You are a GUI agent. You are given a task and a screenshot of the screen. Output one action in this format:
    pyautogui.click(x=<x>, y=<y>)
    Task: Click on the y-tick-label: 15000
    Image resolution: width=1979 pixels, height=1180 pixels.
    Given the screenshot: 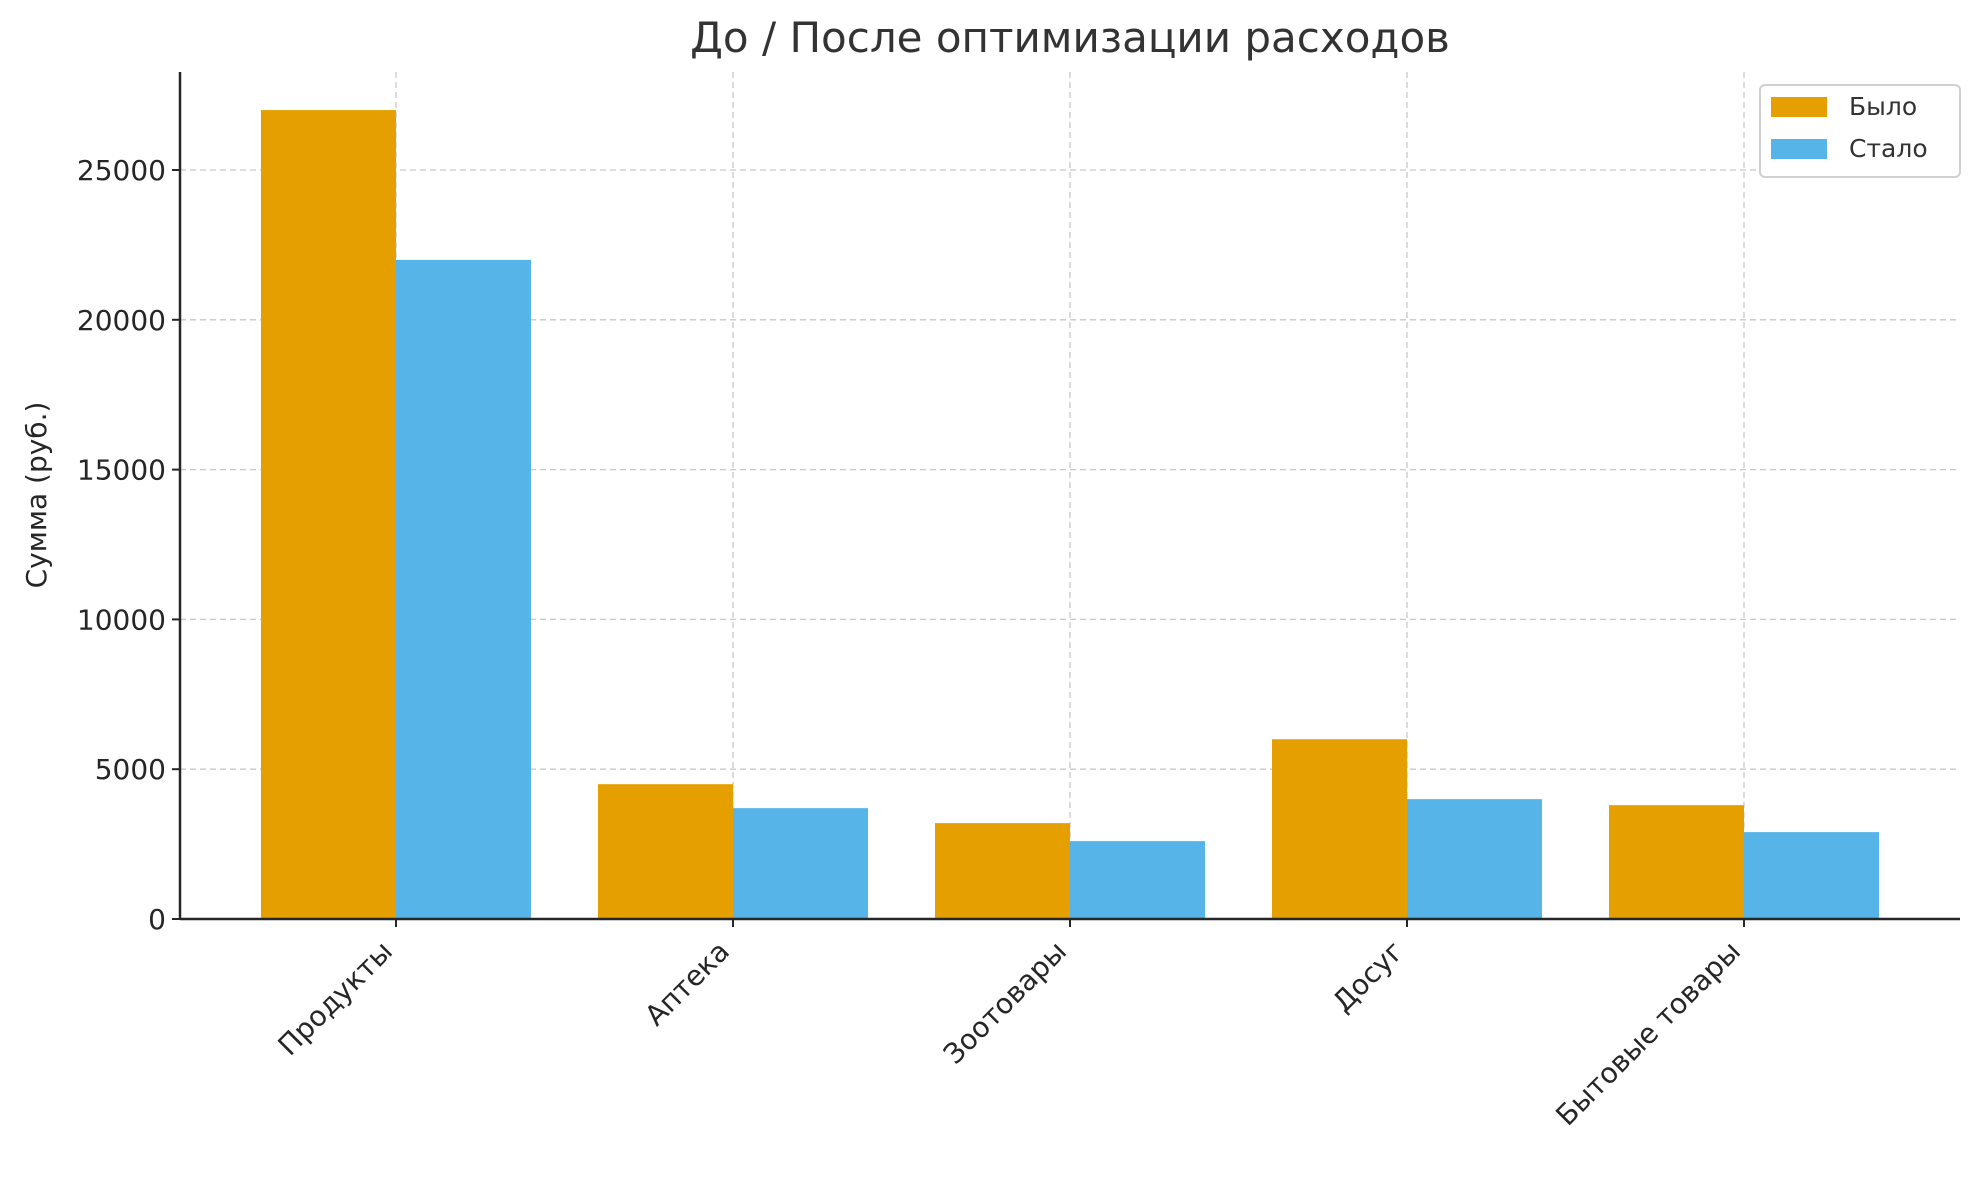 What is the action you would take?
    pyautogui.click(x=121, y=470)
    